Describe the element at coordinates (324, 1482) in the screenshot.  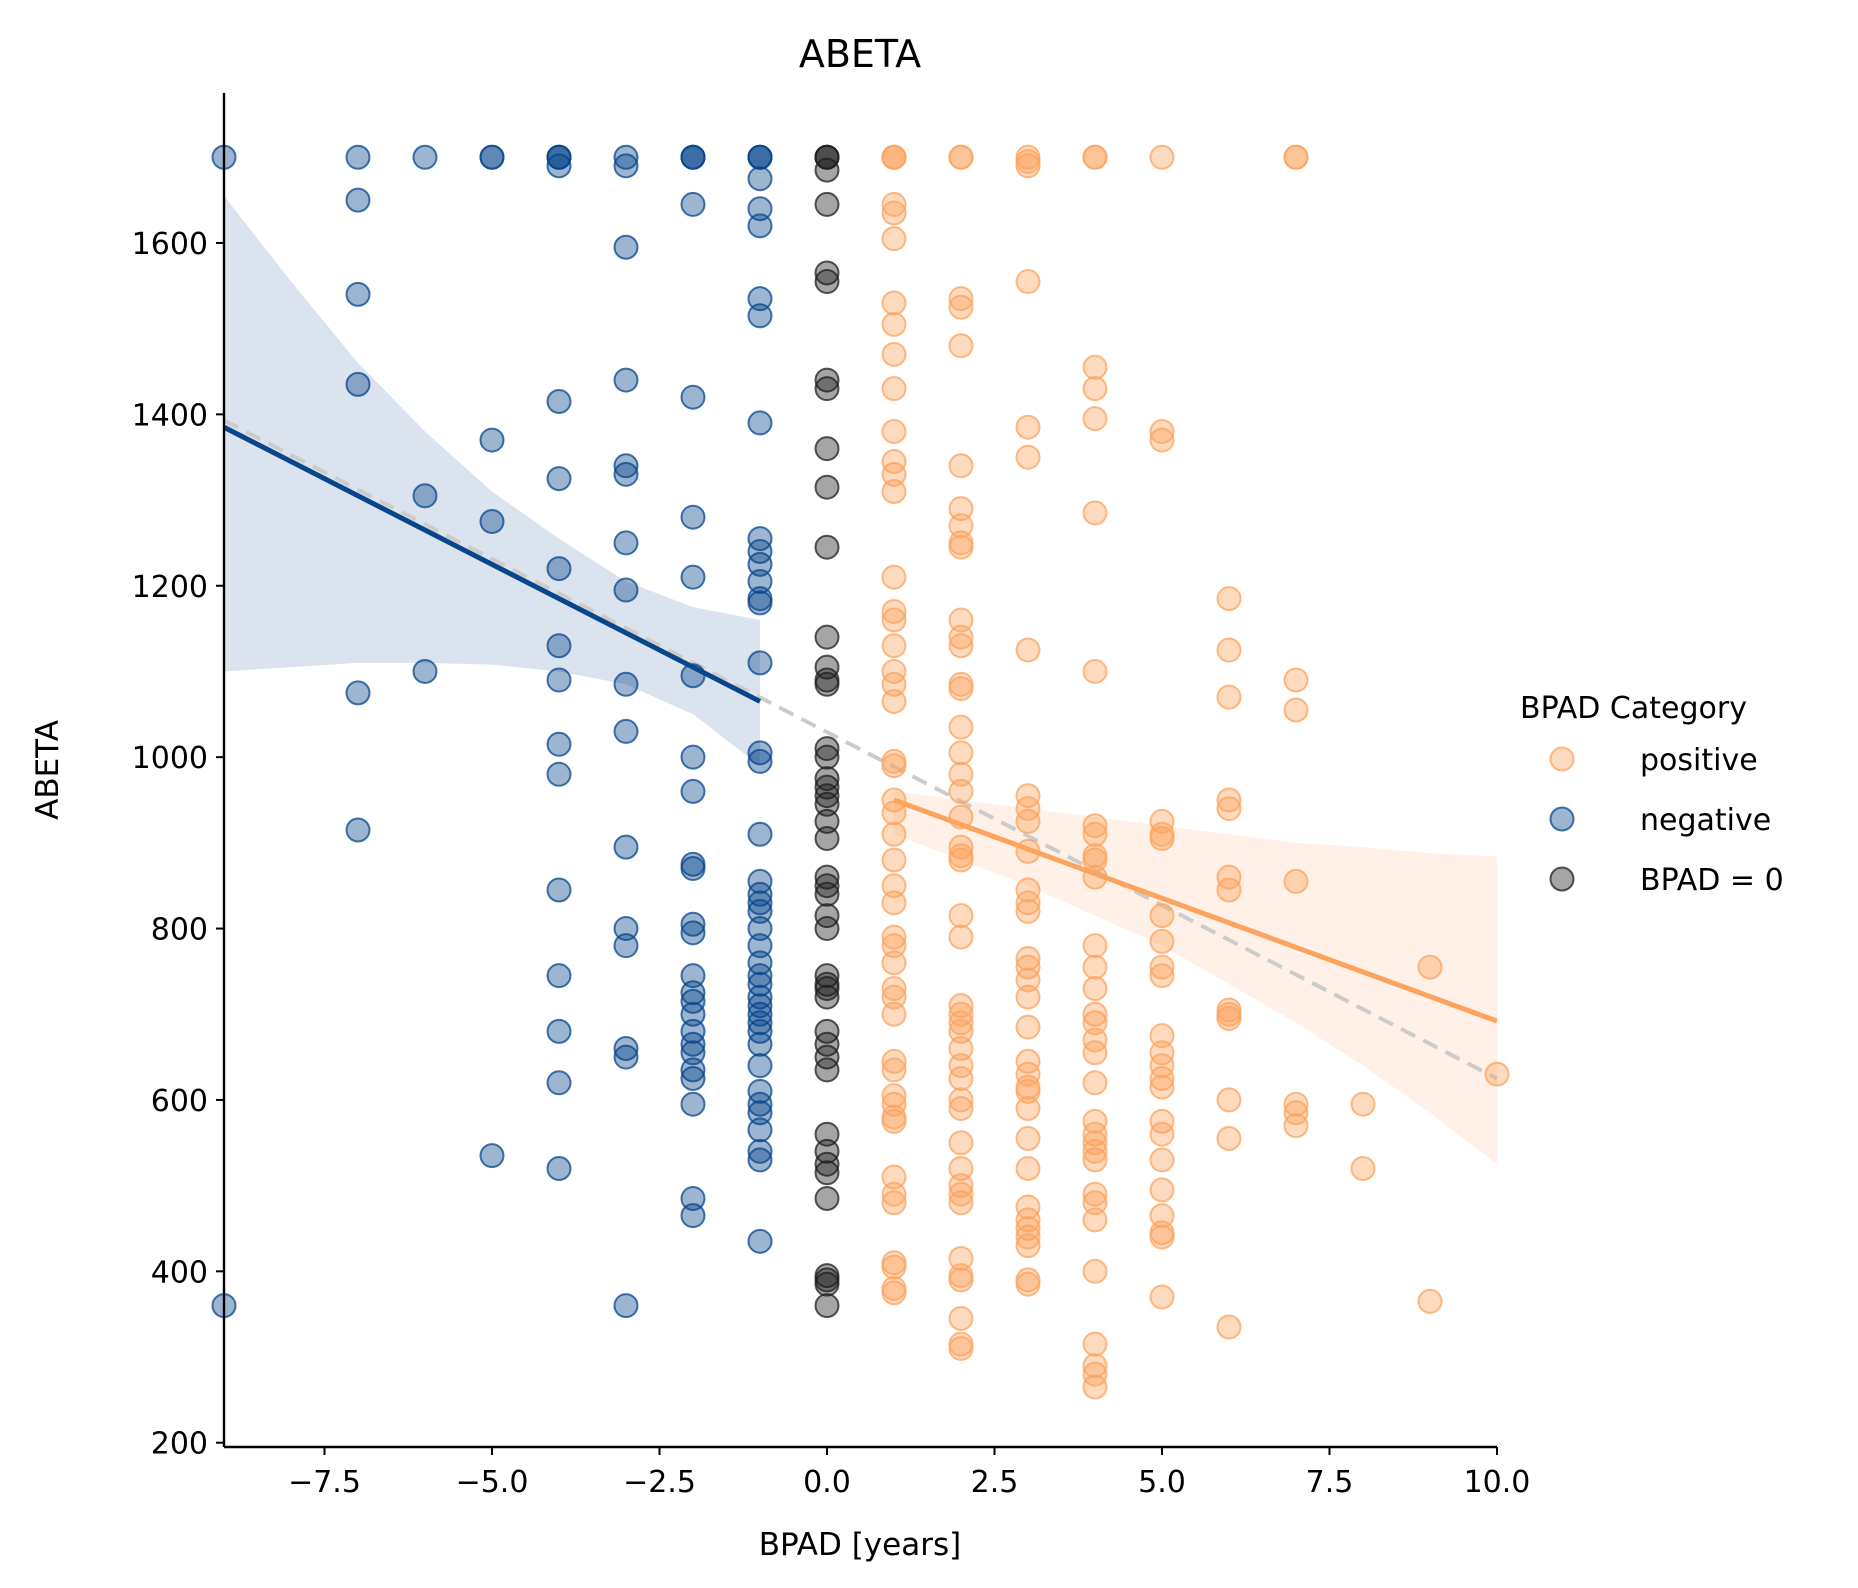
I see `x-tick-label: −7.5` at that location.